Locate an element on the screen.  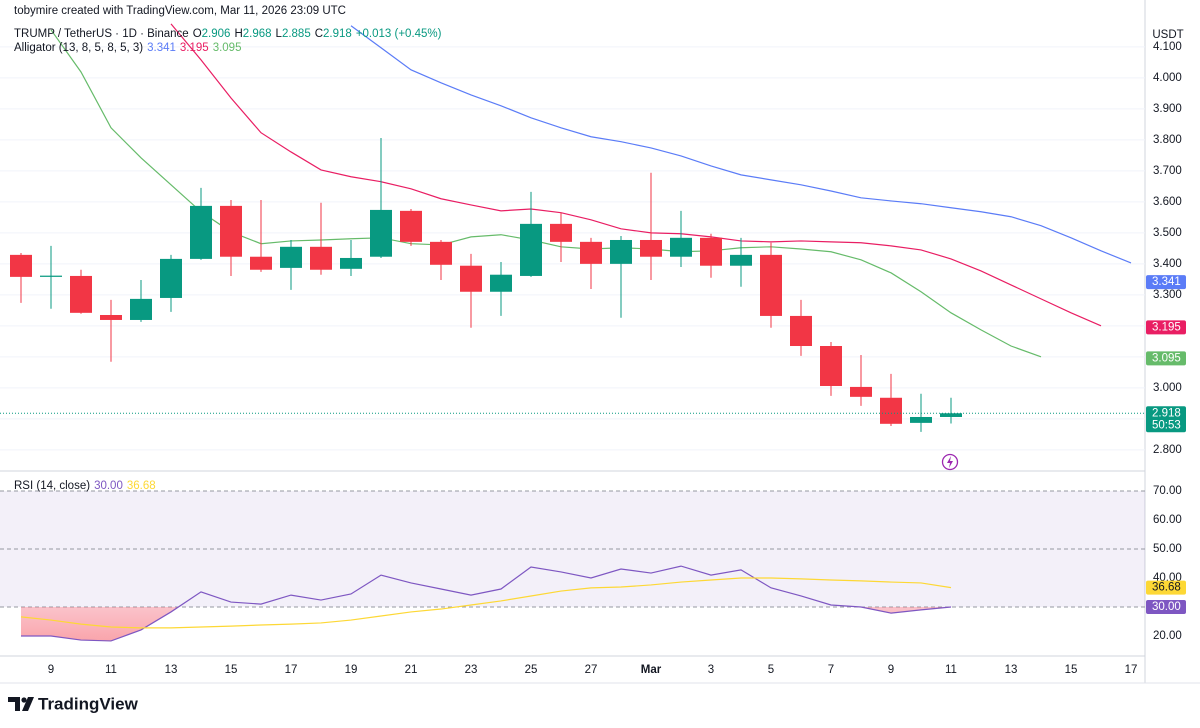
rsi-title: RSI (14, close) is located at coordinates (52, 486).